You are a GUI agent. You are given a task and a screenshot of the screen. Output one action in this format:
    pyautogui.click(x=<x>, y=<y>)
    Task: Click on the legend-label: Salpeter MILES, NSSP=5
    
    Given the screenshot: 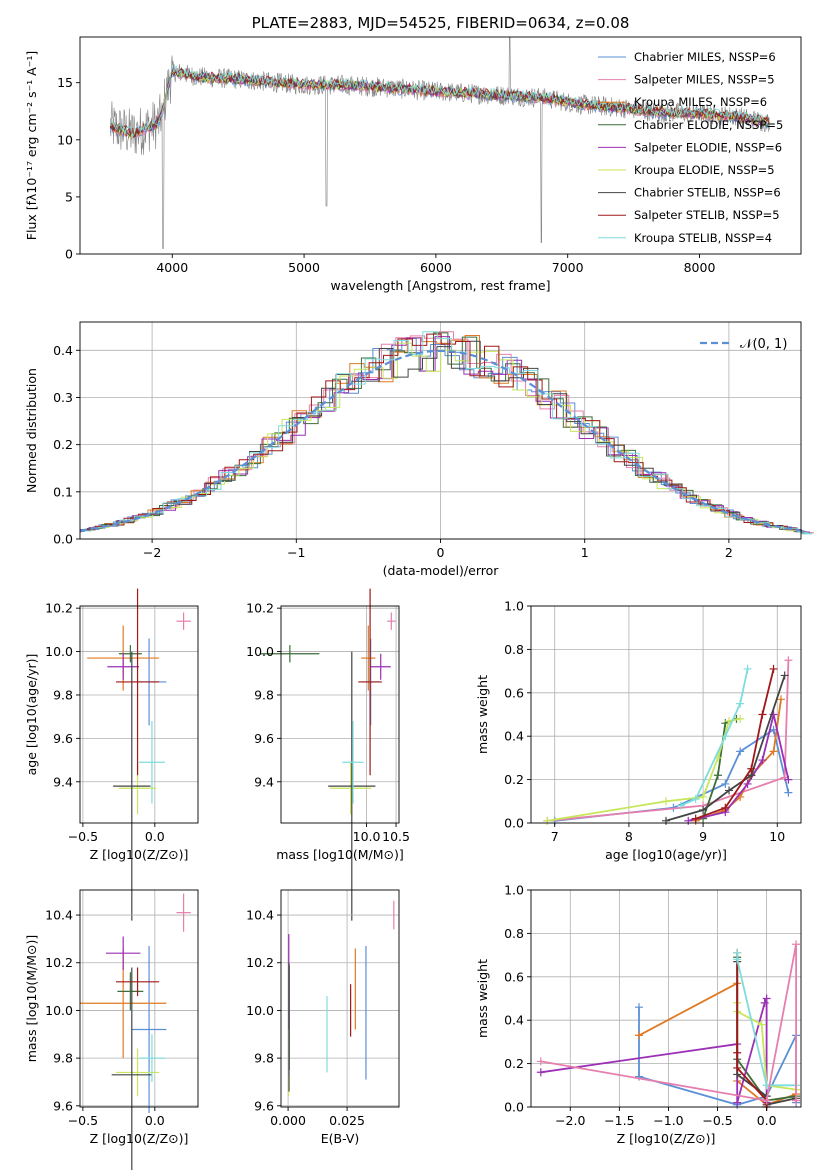 What is the action you would take?
    pyautogui.click(x=704, y=80)
    